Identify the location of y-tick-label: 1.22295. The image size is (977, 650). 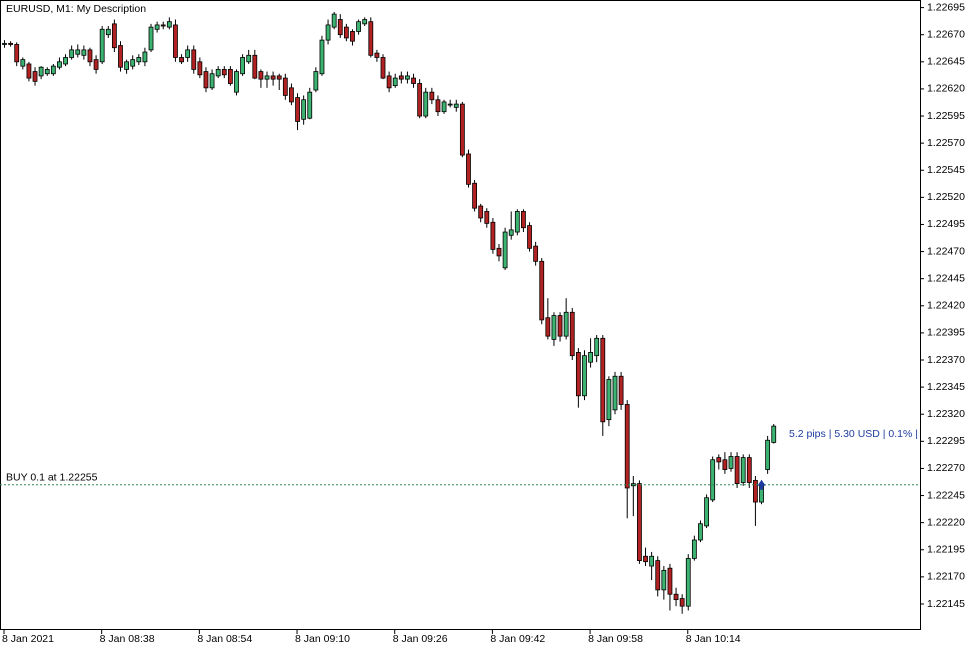
(946, 441).